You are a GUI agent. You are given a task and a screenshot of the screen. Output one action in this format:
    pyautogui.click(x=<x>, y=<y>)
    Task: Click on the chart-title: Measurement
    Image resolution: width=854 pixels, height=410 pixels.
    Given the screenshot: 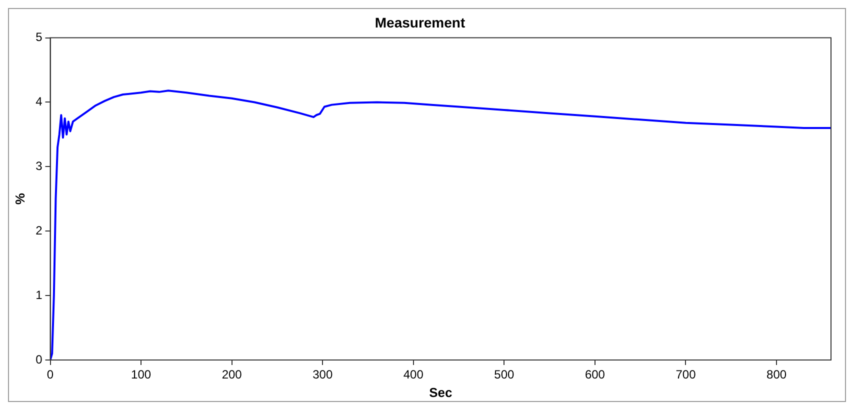 What is the action you would take?
    pyautogui.click(x=420, y=22)
    